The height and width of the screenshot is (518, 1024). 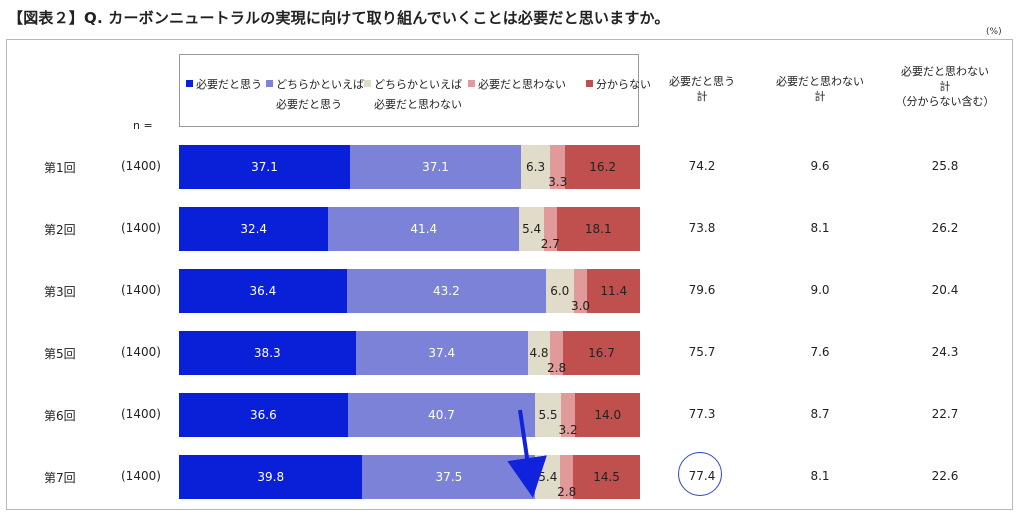 What do you see at coordinates (945, 476) in the screenshot?
I see `total-value: 22.6` at bounding box center [945, 476].